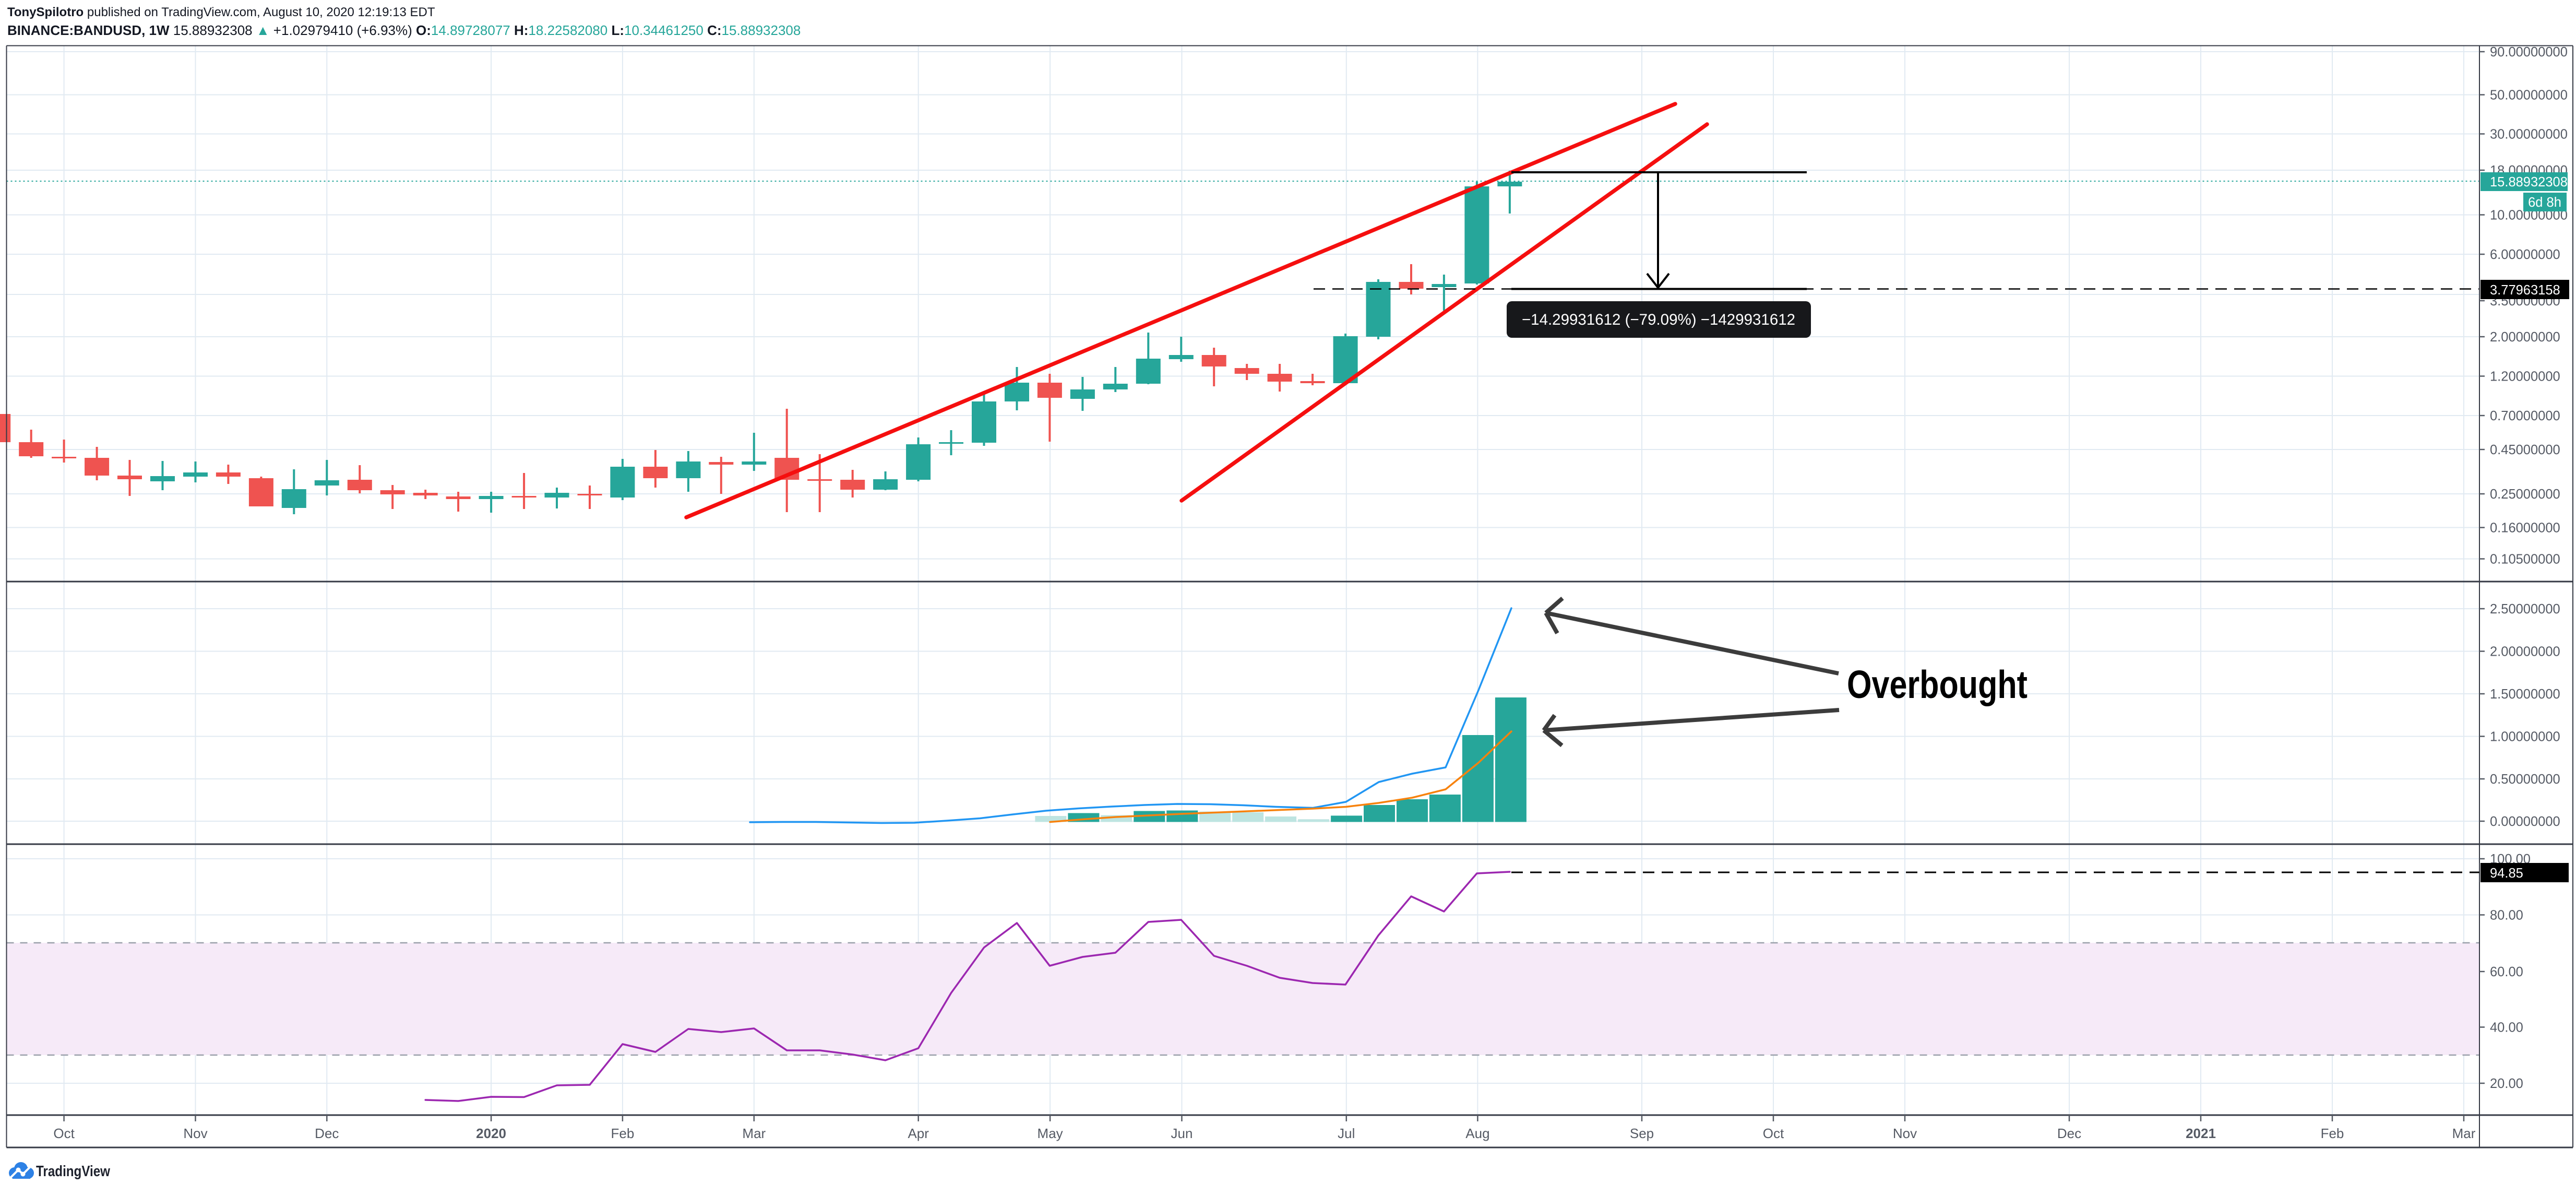  Describe the element at coordinates (2529, 134) in the screenshot. I see `svg-text: 30.00000000` at that location.